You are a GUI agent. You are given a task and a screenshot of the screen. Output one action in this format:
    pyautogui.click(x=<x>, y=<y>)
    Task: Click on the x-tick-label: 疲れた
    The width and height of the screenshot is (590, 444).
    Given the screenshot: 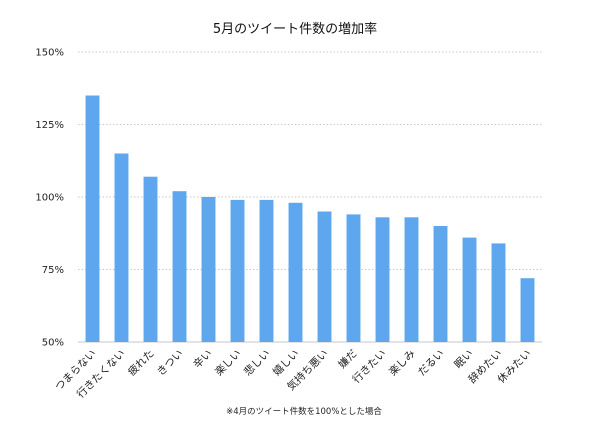 What is the action you would take?
    pyautogui.click(x=140, y=362)
    